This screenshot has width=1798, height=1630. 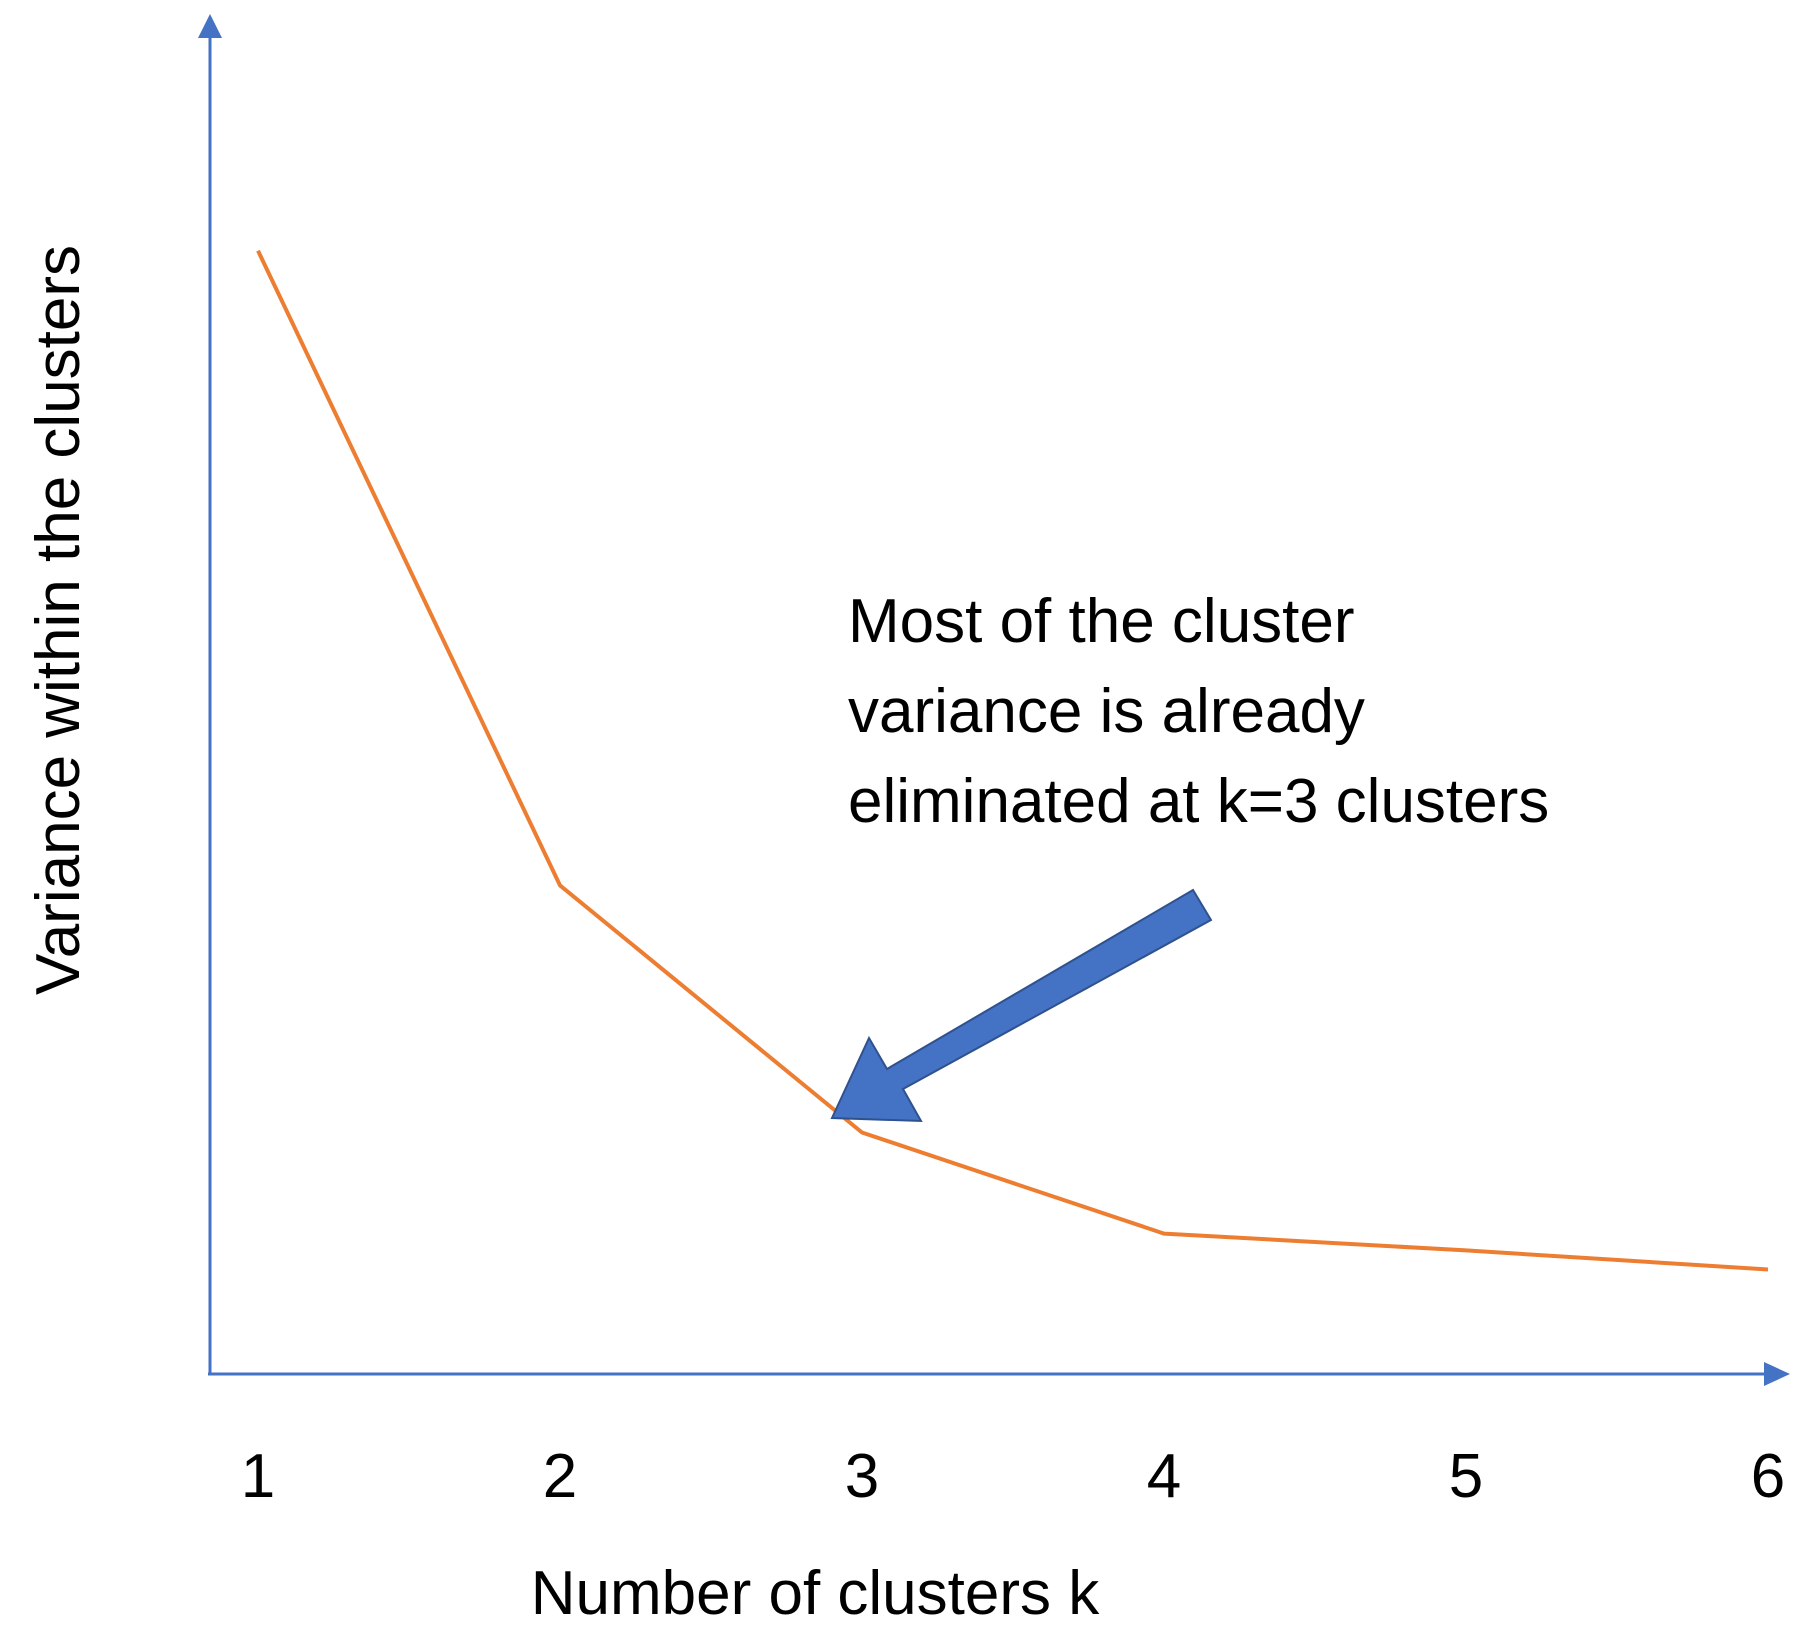 I want to click on annotation-line-1: Most of the cluster, so click(x=1101, y=621).